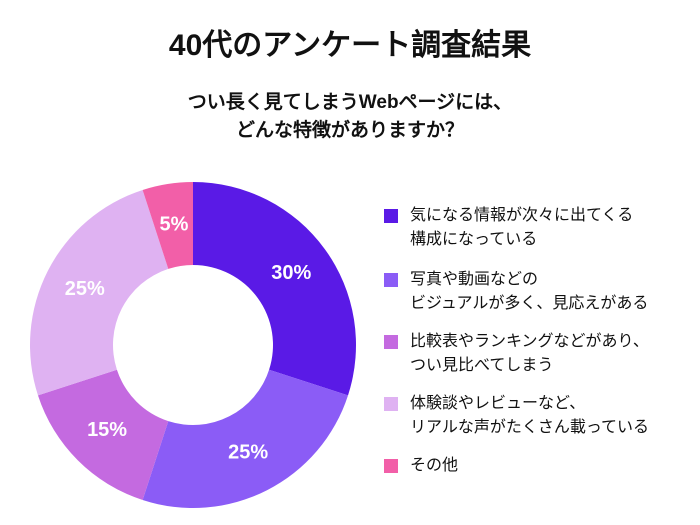 Image resolution: width=700 pixels, height=525 pixels. Describe the element at coordinates (350, 102) in the screenshot. I see `chart-subtitle: つい長く見てしまうWebページには、` at that location.